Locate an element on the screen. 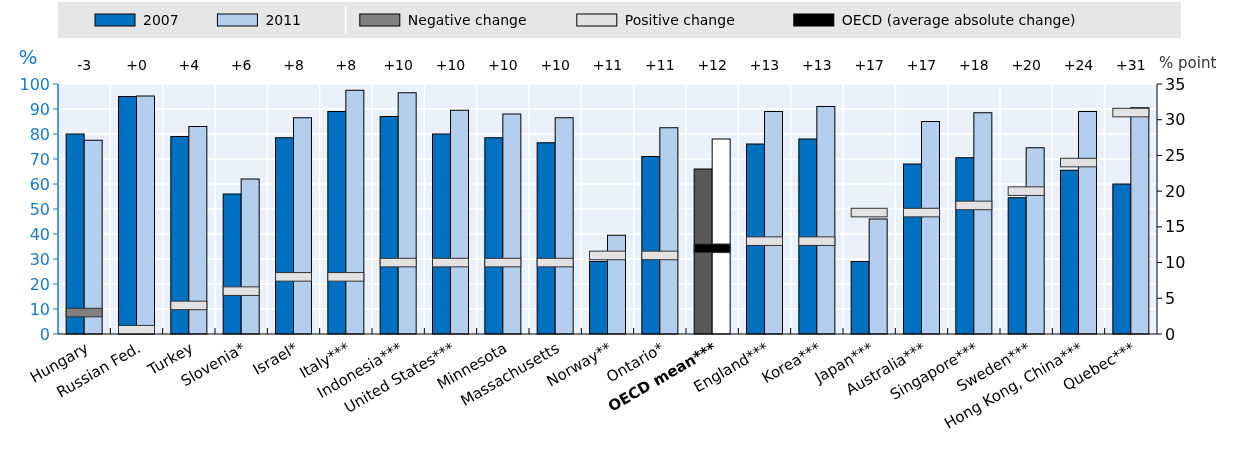 This screenshot has height=451, width=1239. y-tick-label: 40 is located at coordinates (39, 234).